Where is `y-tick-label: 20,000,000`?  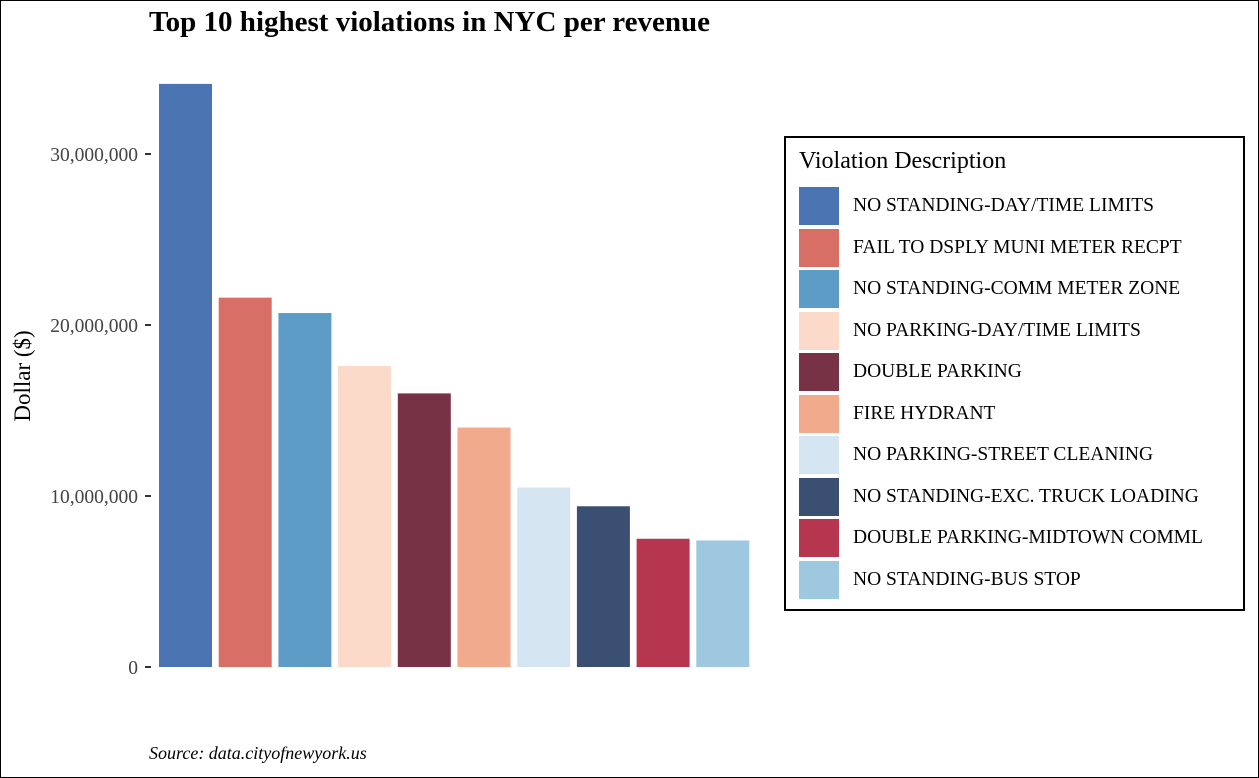 y-tick-label: 20,000,000 is located at coordinates (94, 326).